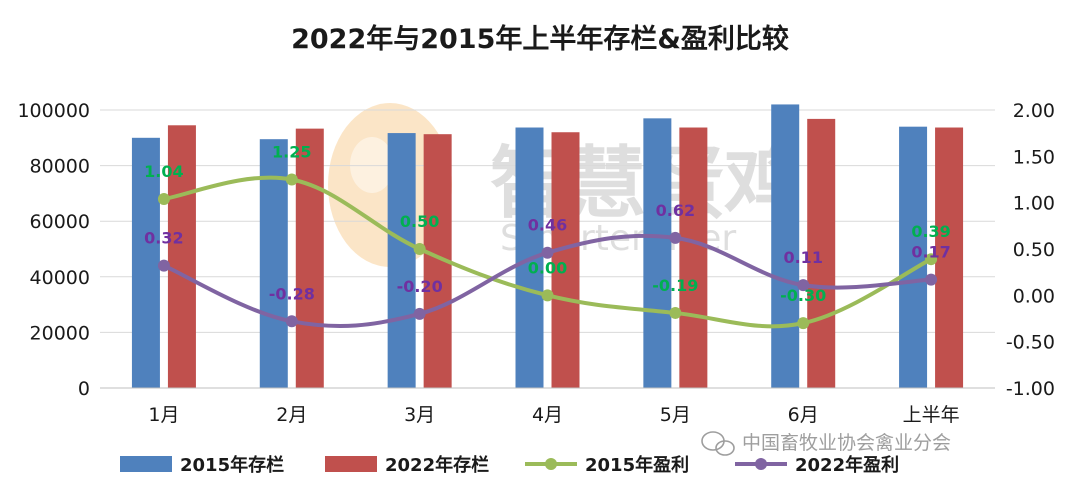  Describe the element at coordinates (1034, 296) in the screenshot. I see `y-right-tick-label: 0.00` at that location.